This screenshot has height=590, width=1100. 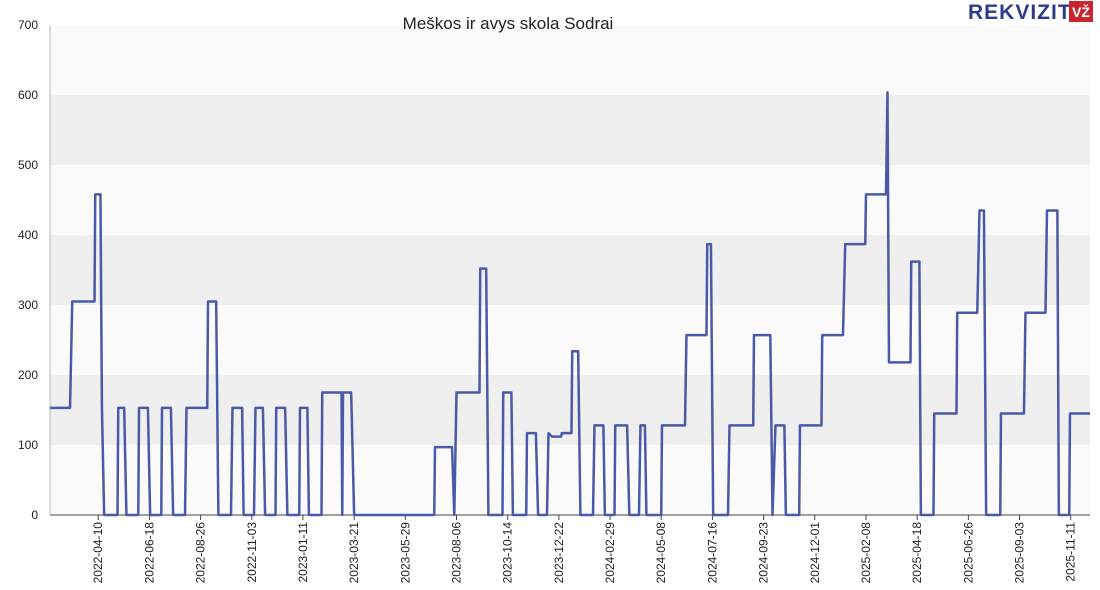 What do you see at coordinates (610, 553) in the screenshot?
I see `x-tick-label: 2024-02-29` at bounding box center [610, 553].